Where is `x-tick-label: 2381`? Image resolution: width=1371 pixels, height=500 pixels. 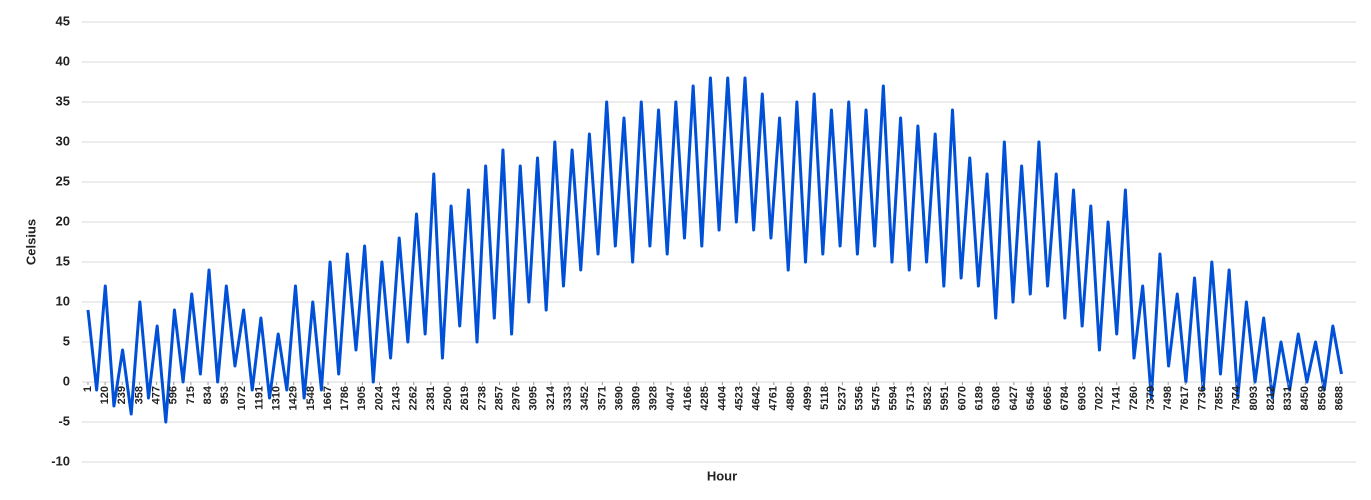
x-tick-label: 2381 is located at coordinates (431, 398).